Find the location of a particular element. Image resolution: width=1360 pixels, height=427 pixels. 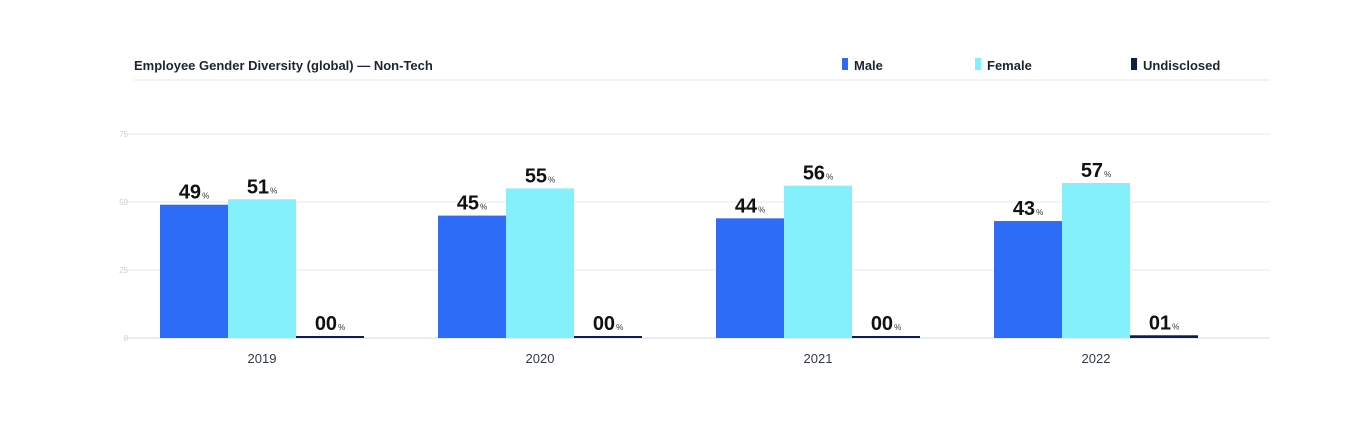

bar-undisclosed-2022 is located at coordinates (1164, 336).